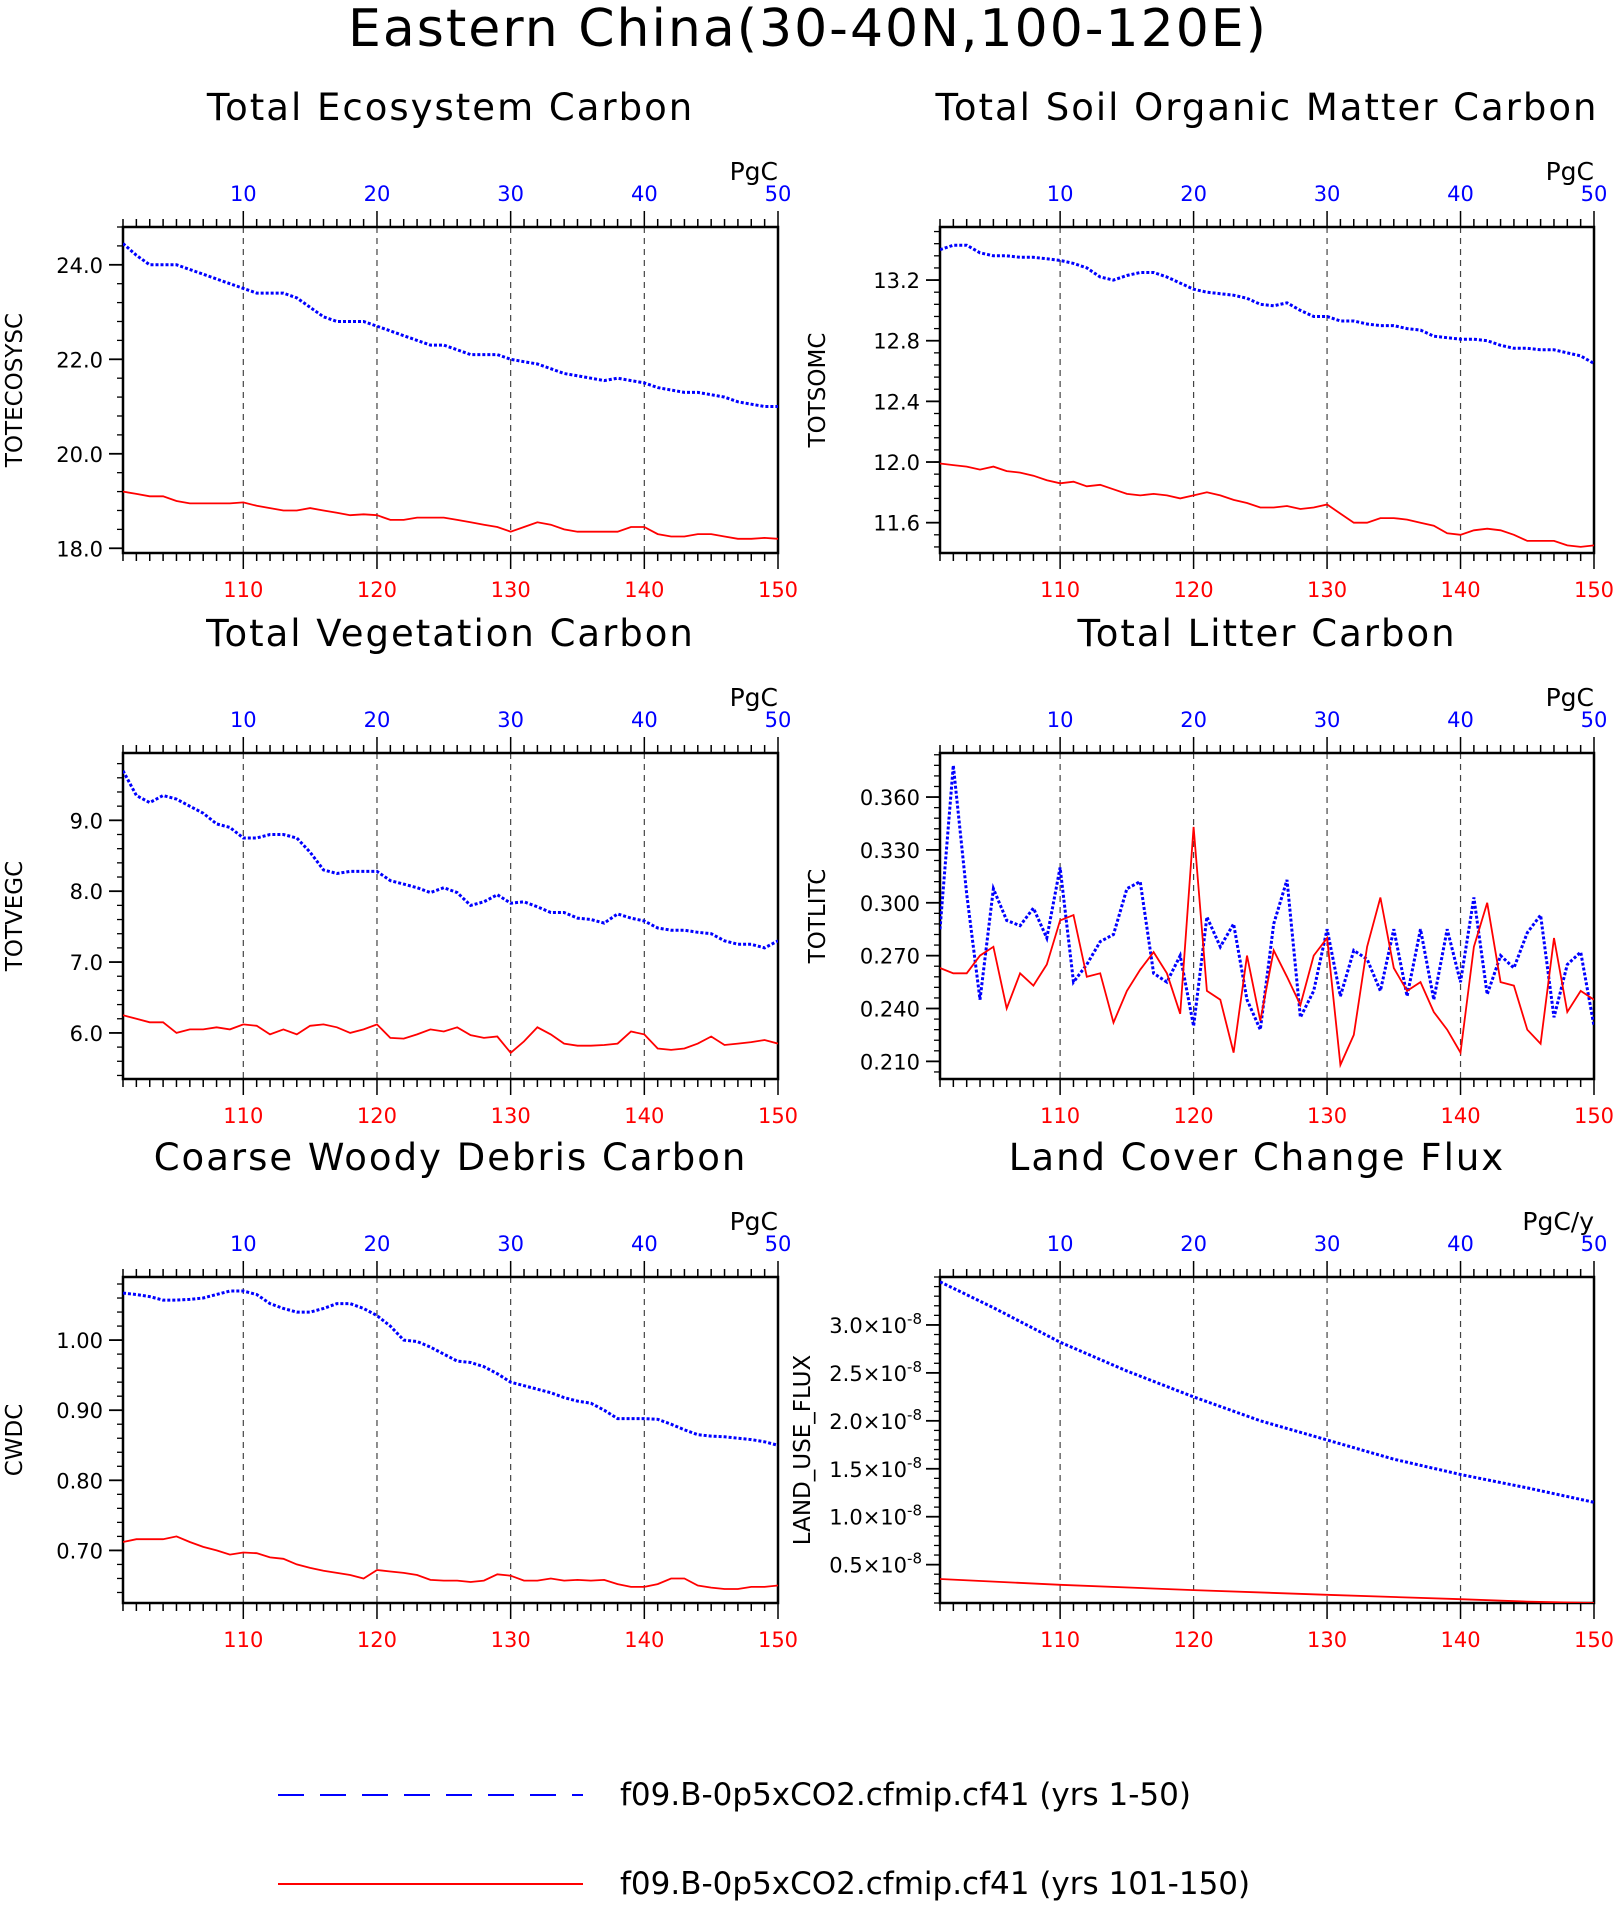 This screenshot has height=1905, width=1618. What do you see at coordinates (1558, 1221) in the screenshot?
I see `unit-label: PgC/y` at bounding box center [1558, 1221].